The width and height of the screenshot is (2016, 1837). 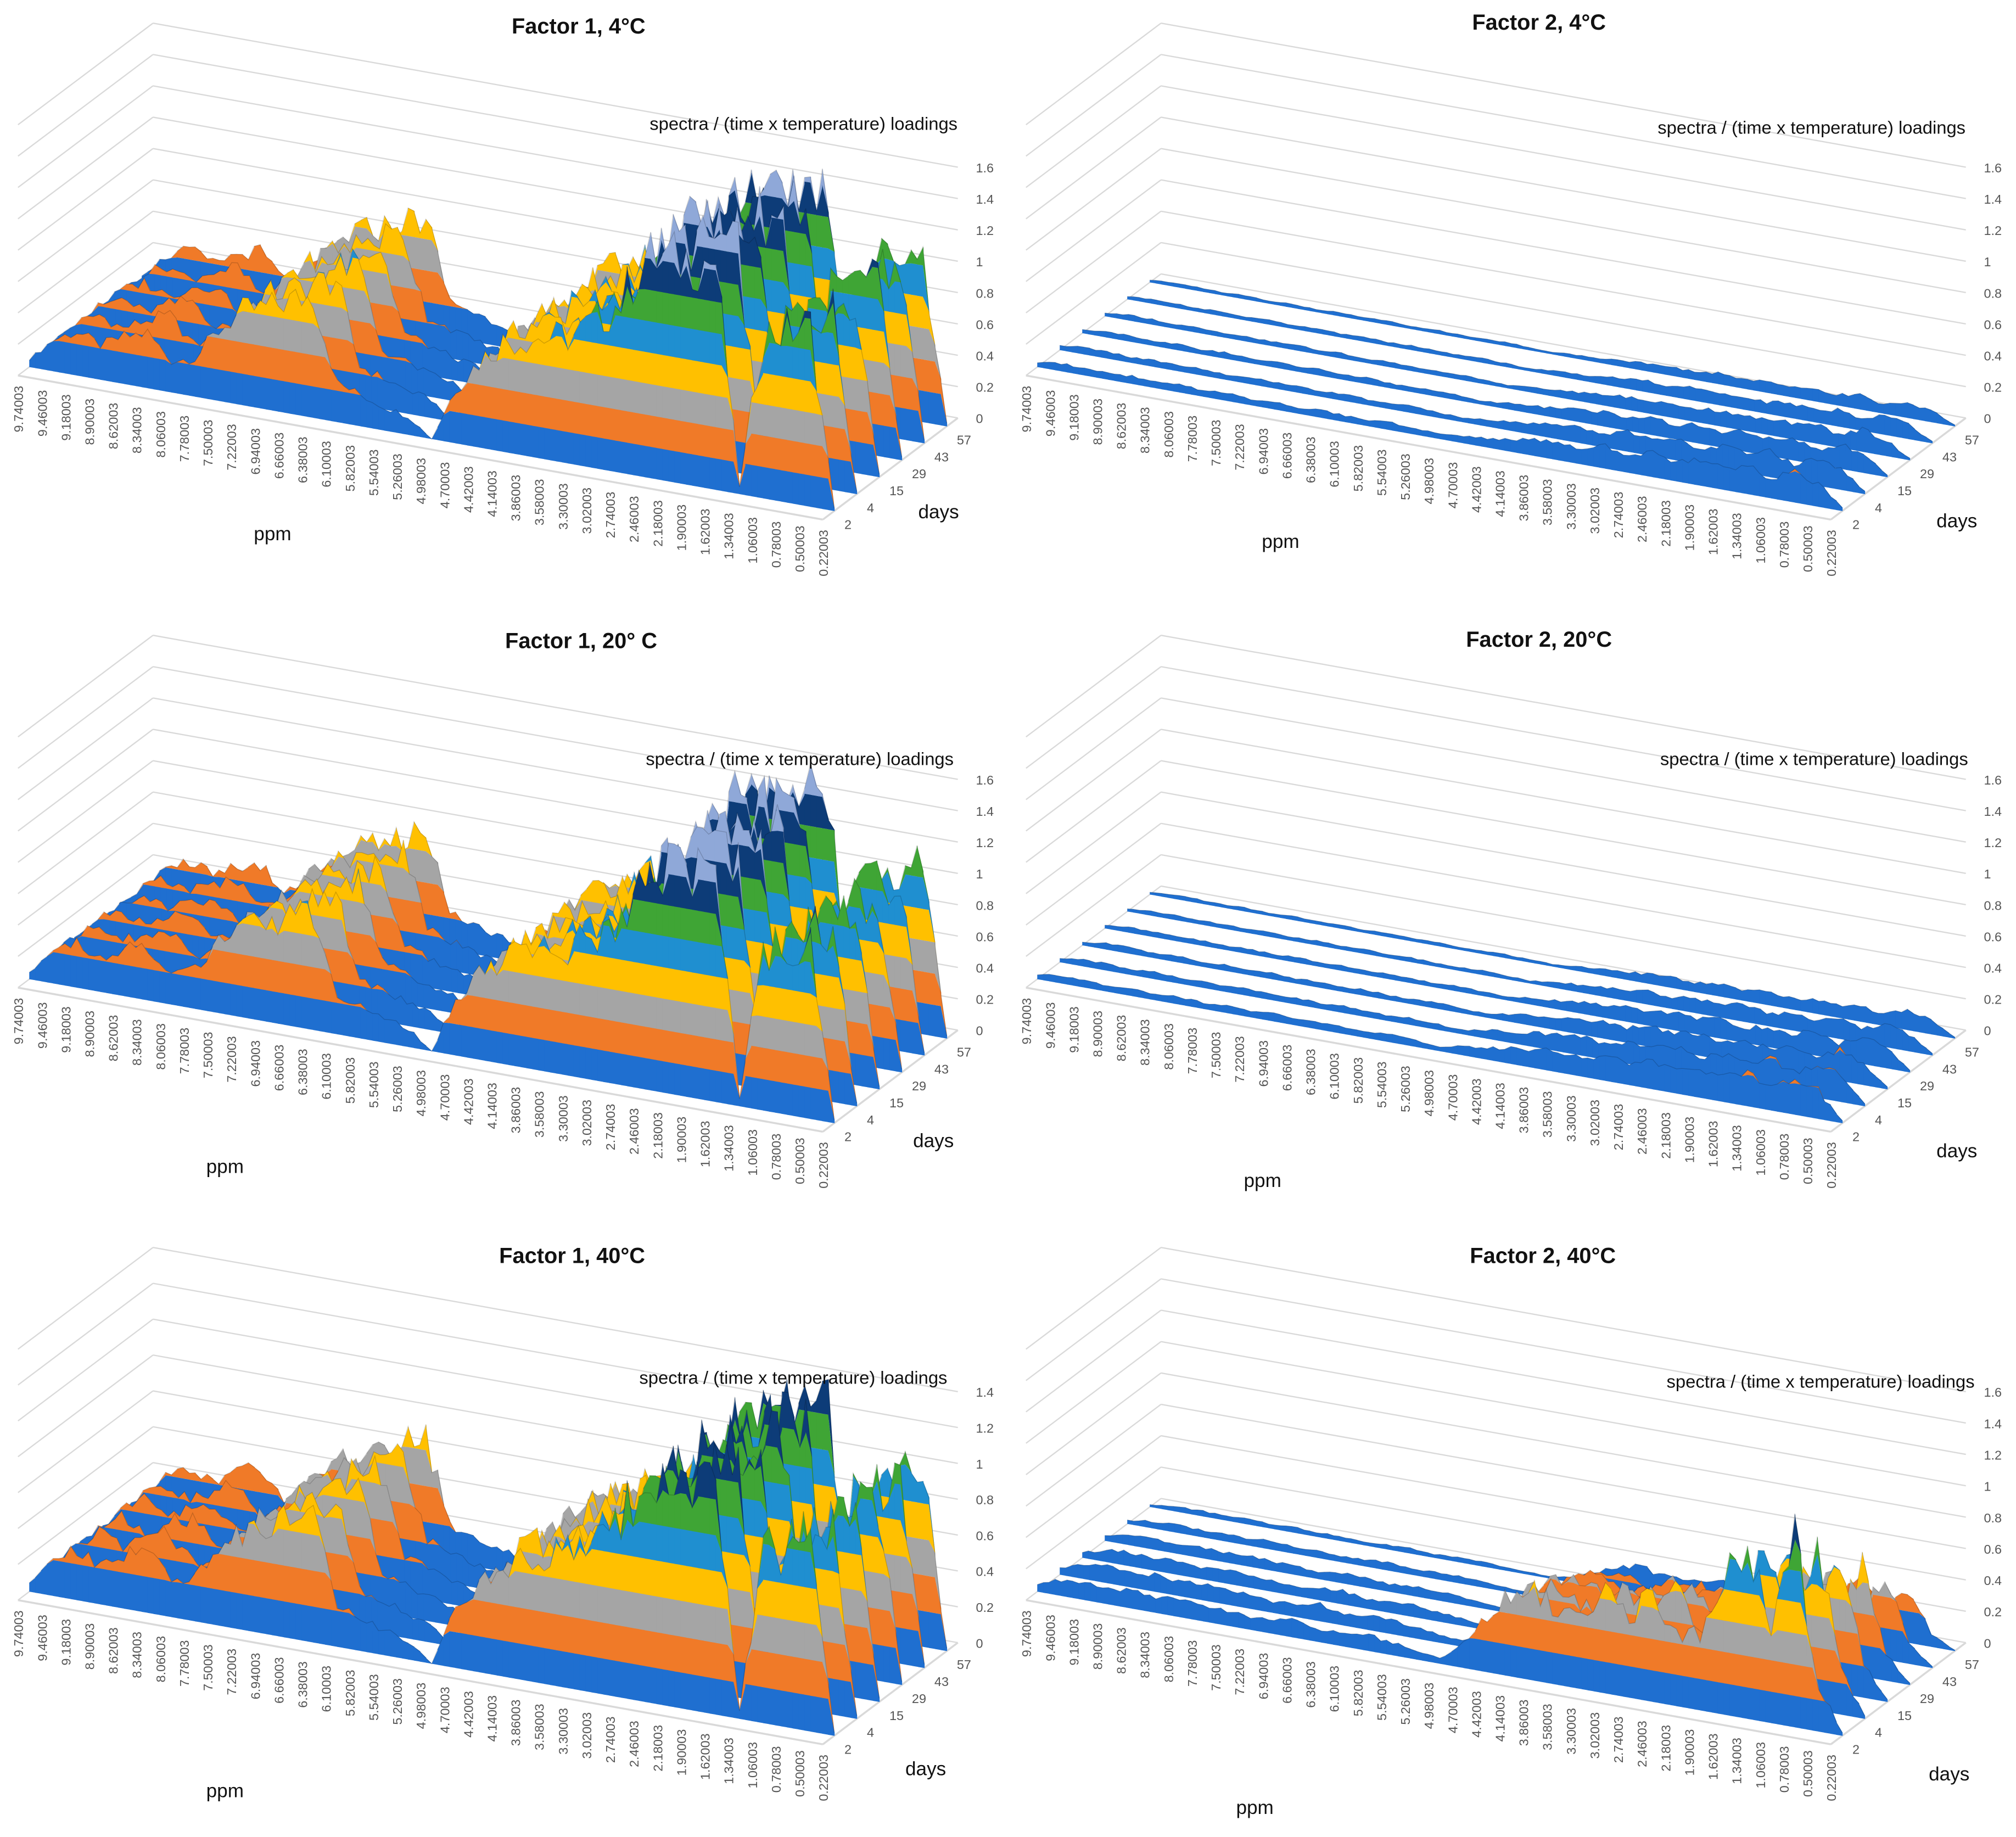 I want to click on x-tick-label: 6.66003, so click(x=279, y=1068).